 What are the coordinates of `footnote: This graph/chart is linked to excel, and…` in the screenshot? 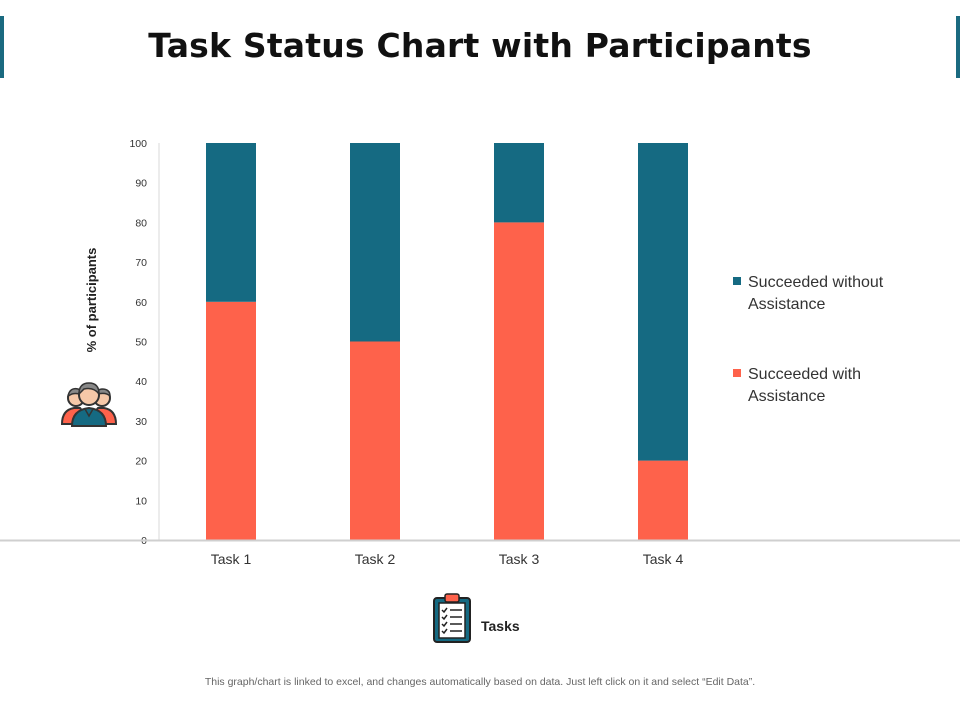 It's located at (480, 682).